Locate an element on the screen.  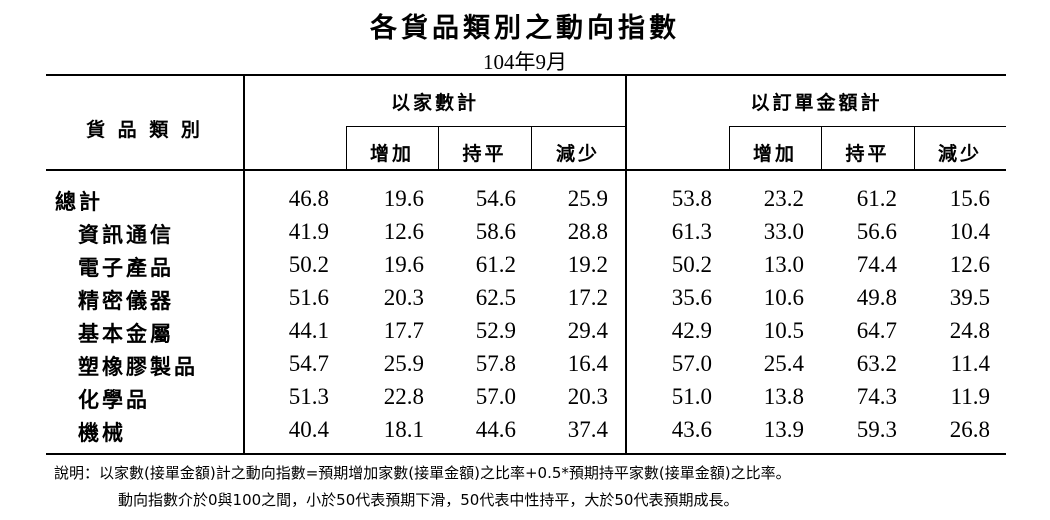
cell-order-increase: 25.4 is located at coordinates (783, 363).